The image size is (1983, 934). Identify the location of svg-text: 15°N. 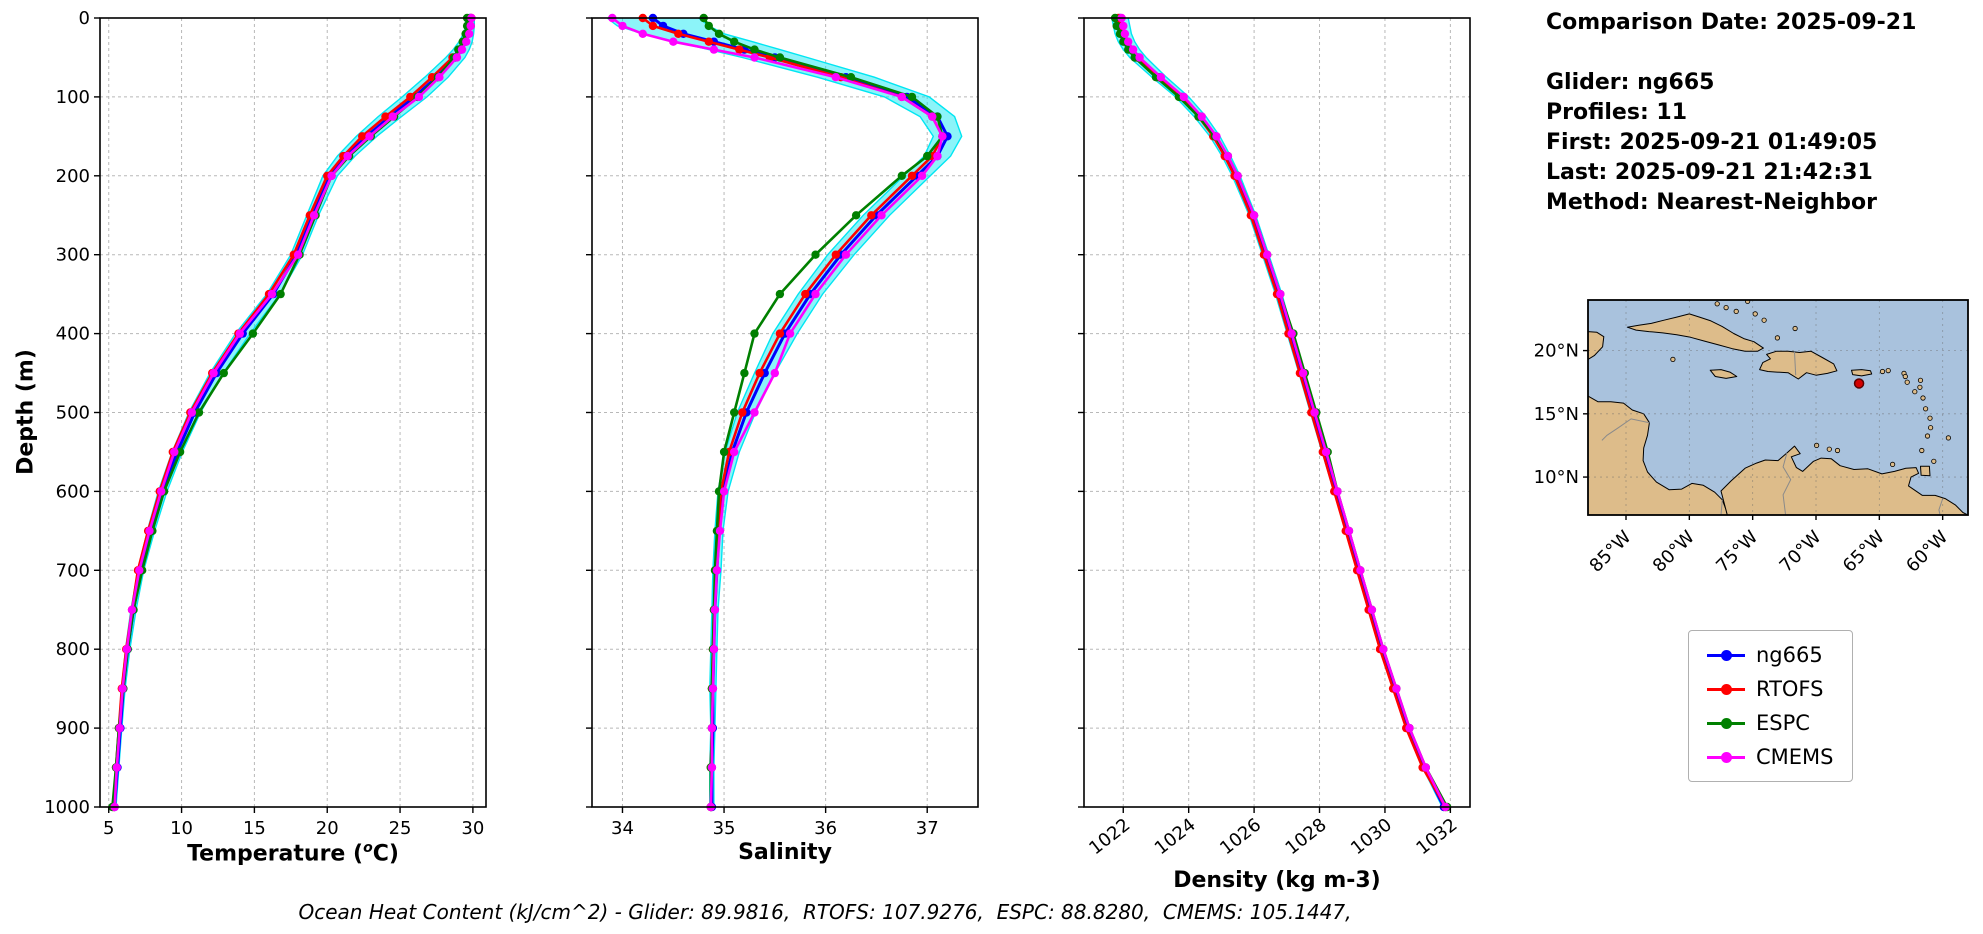
(1556, 414).